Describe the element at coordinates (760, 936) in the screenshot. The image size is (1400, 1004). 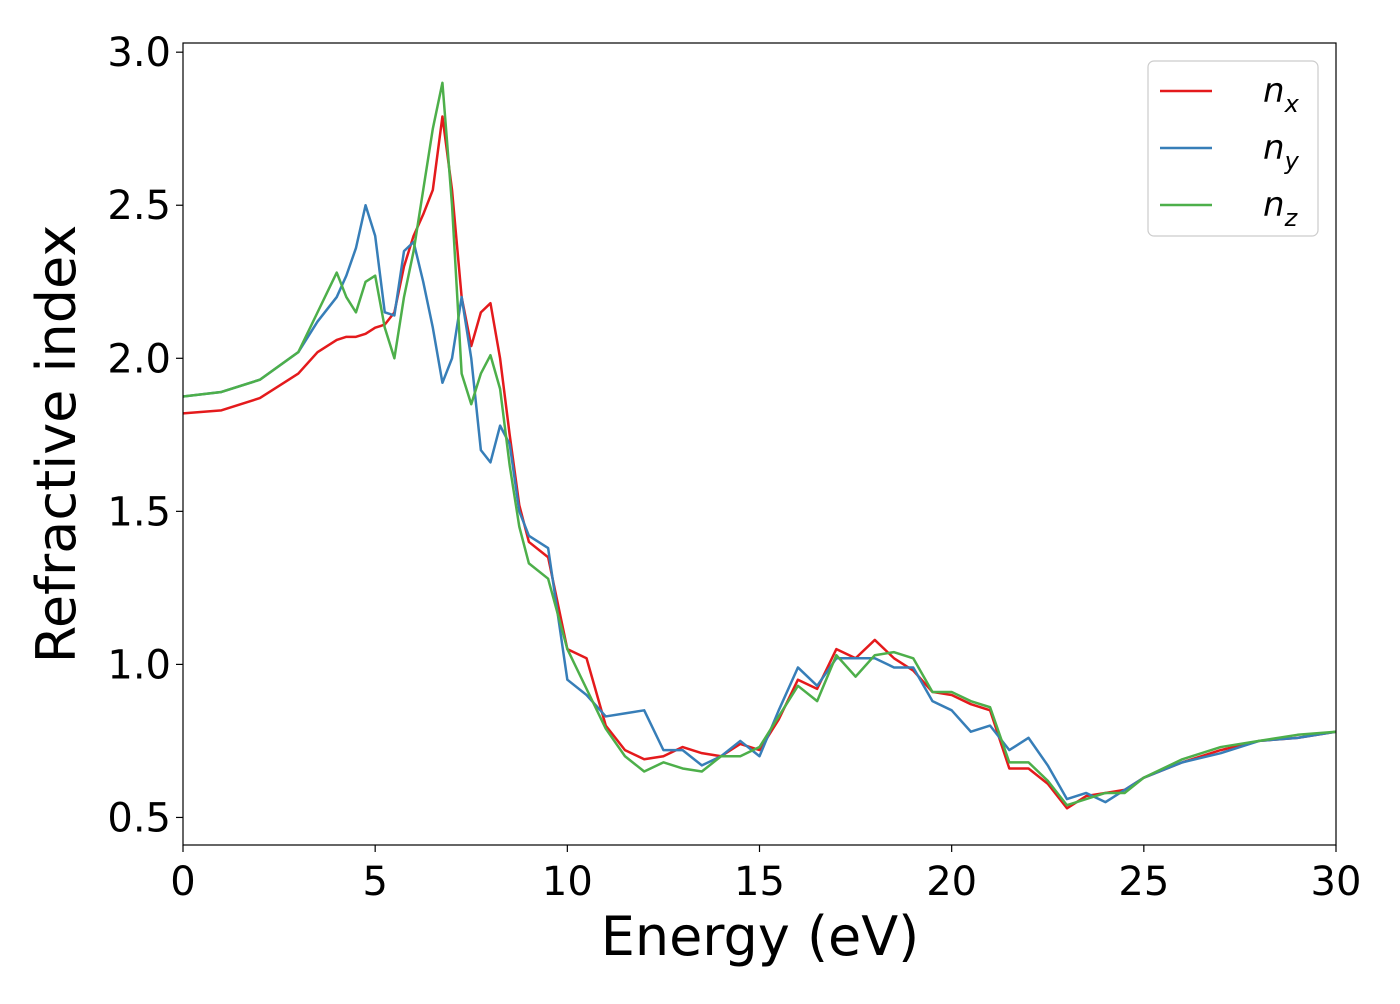
I see `x-axis-label: Energy (eV)` at that location.